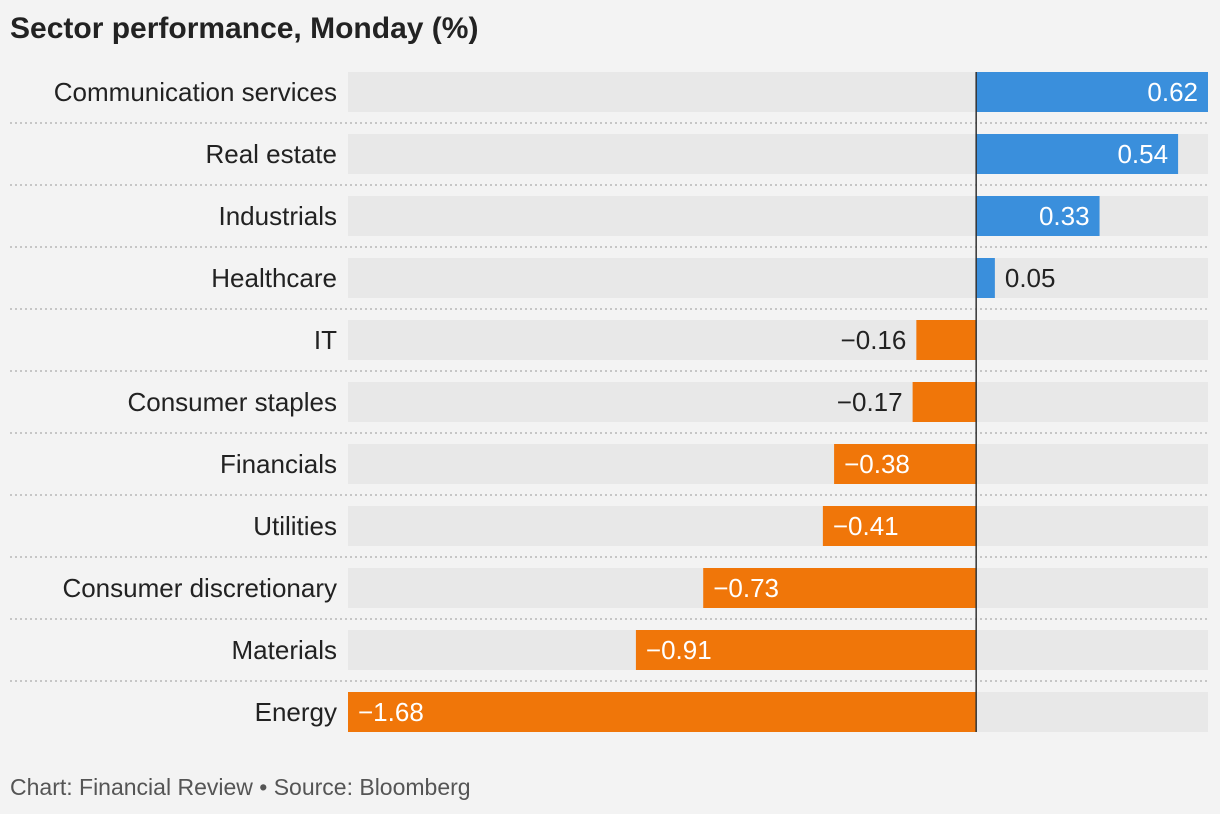  Describe the element at coordinates (679, 650) in the screenshot. I see `data-label: −0.91` at that location.